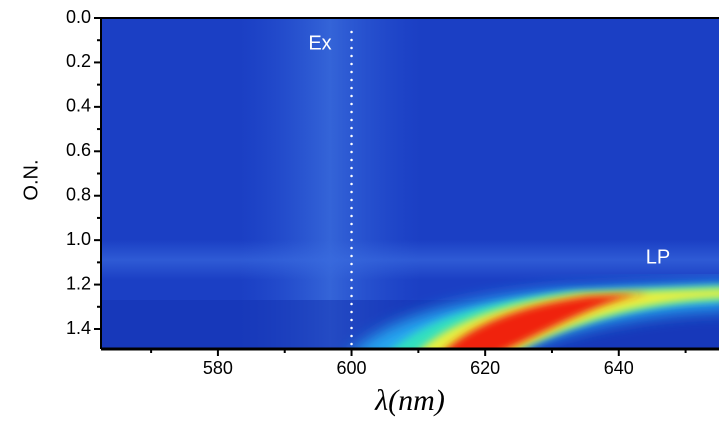 The height and width of the screenshot is (424, 719). What do you see at coordinates (409, 400) in the screenshot?
I see `x-axis-label: λ(nm)` at bounding box center [409, 400].